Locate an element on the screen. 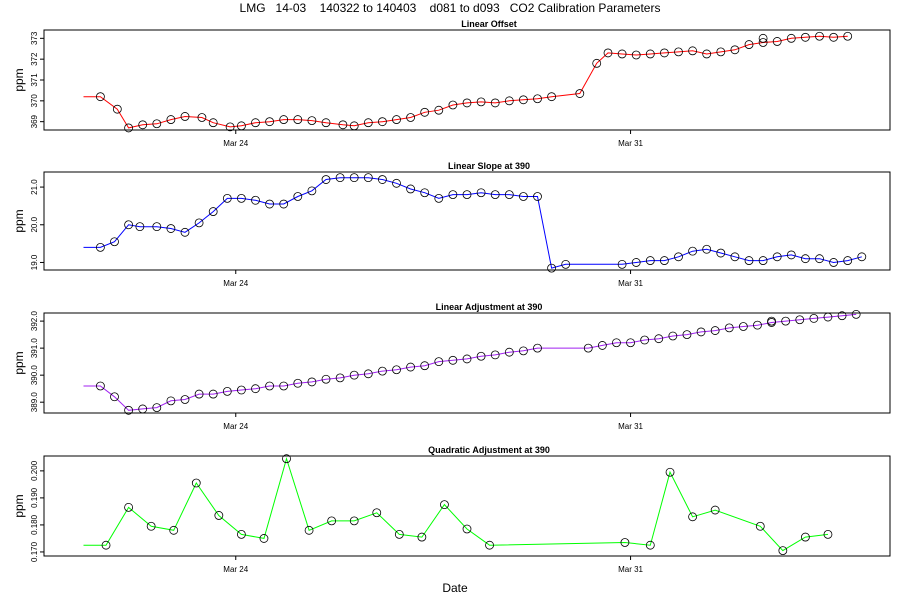 This screenshot has width=900, height=600. y-tick-label: 370 is located at coordinates (34, 101).